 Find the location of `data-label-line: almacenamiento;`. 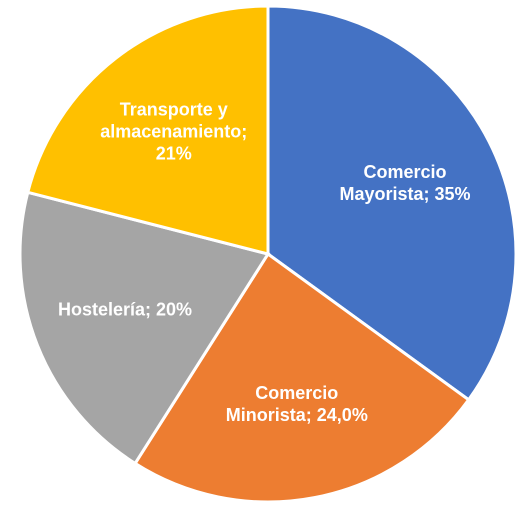

data-label-line: almacenamiento; is located at coordinates (173, 131).